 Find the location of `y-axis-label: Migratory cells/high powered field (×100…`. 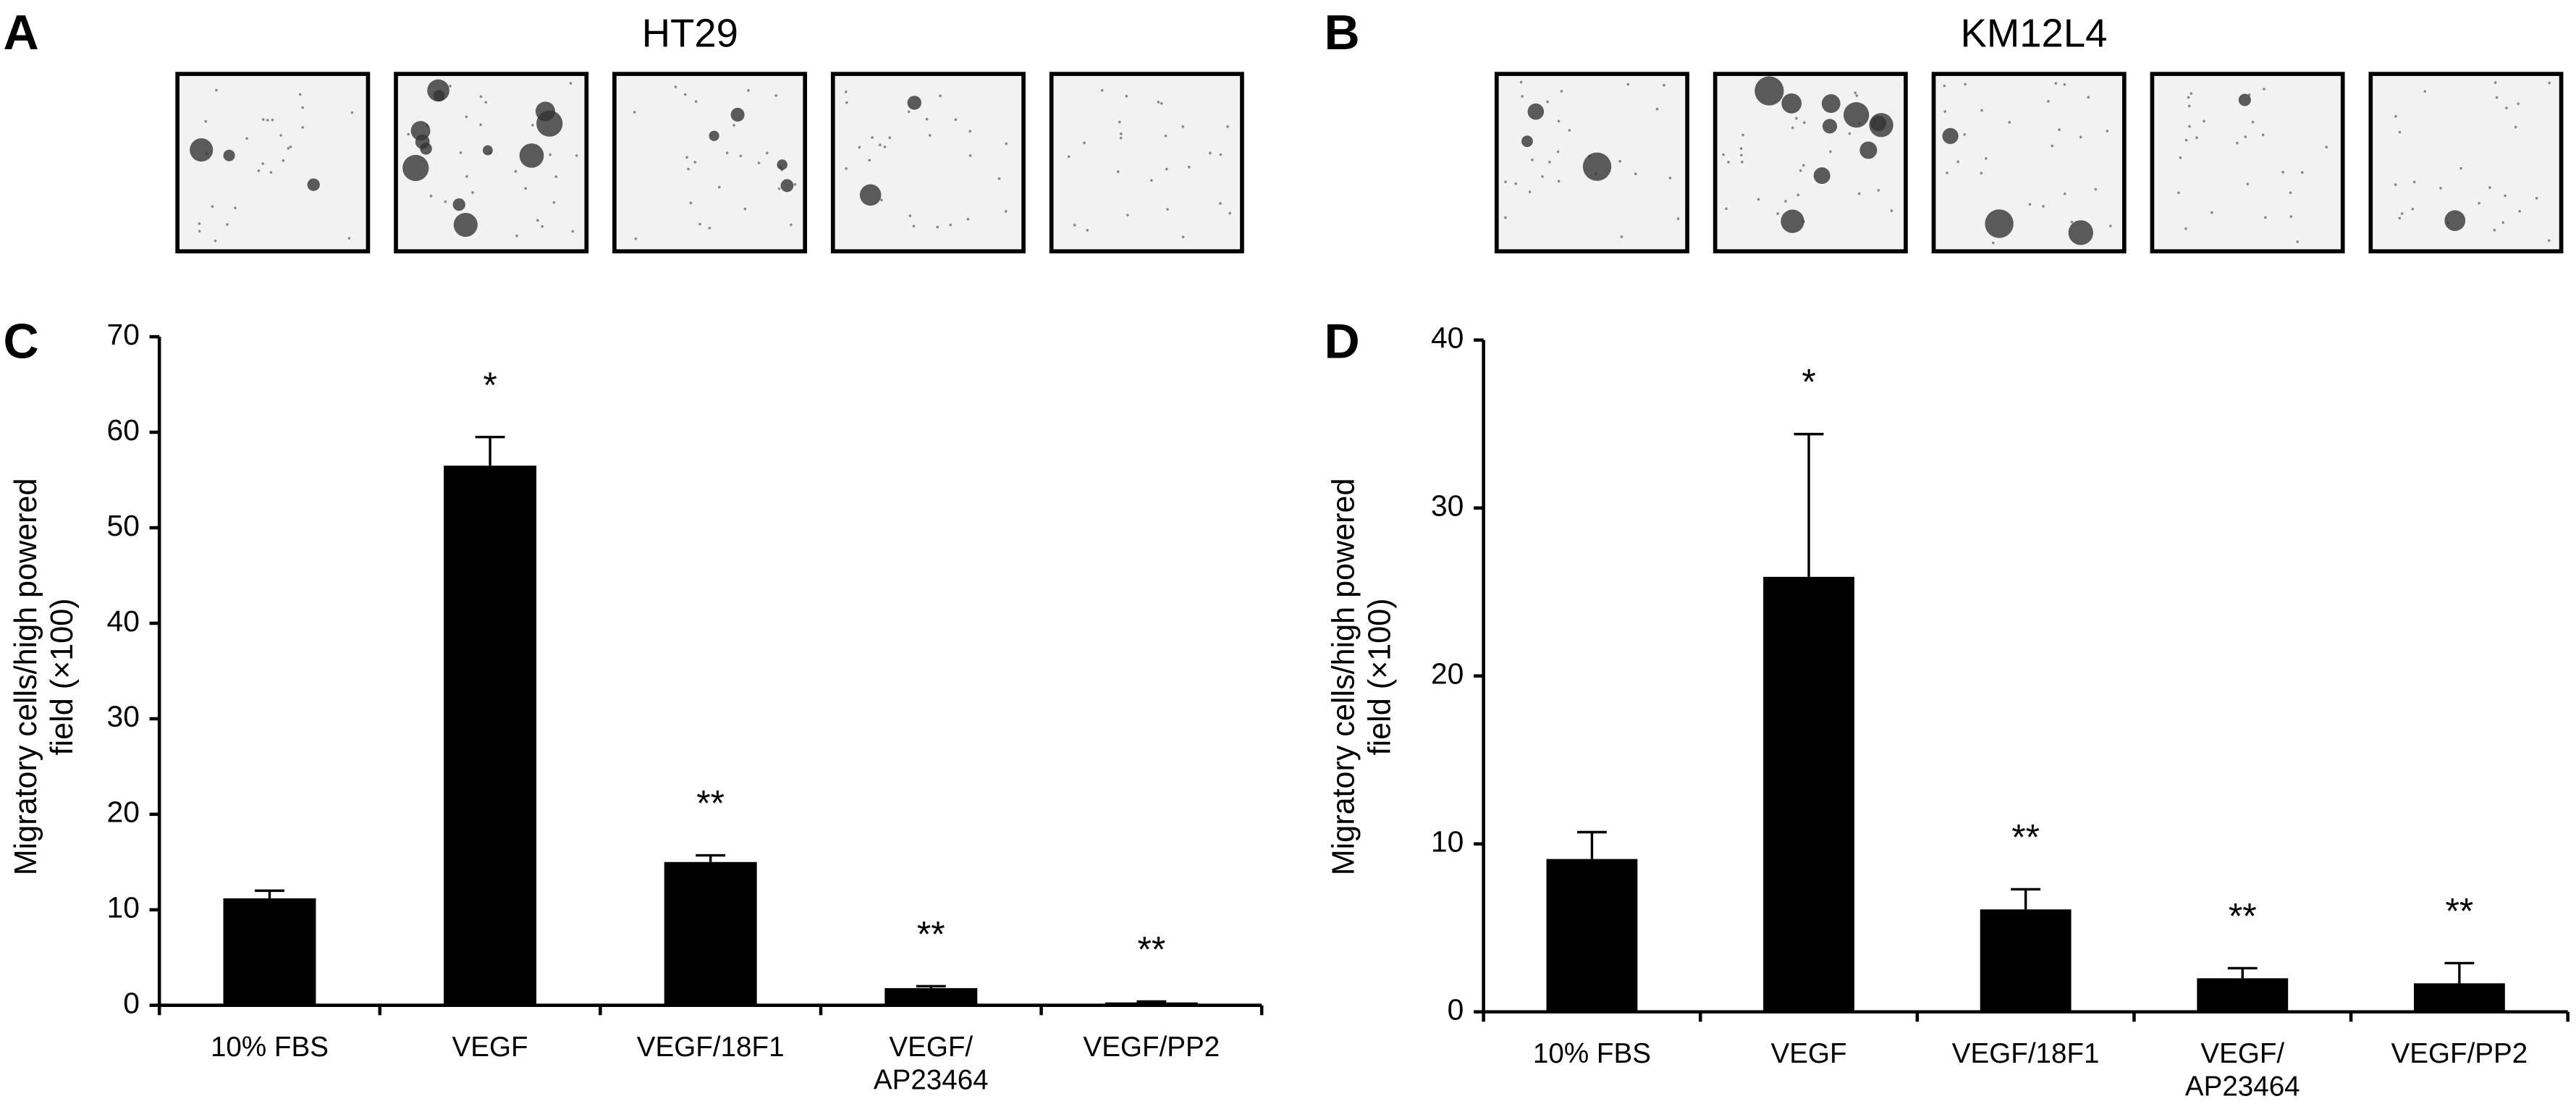

y-axis-label: Migratory cells/high powered field (×100… is located at coordinates (45, 677).